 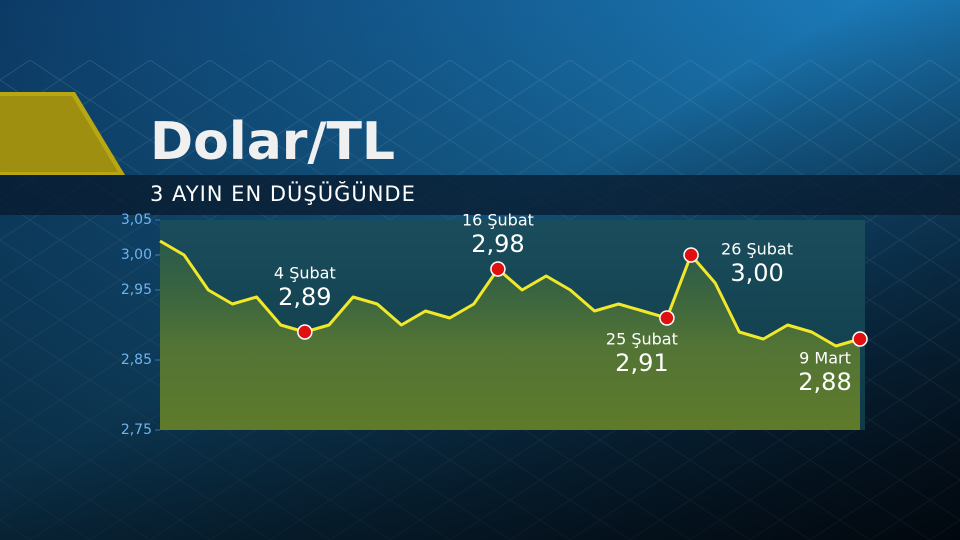 What do you see at coordinates (283, 193) in the screenshot?
I see `chart-subtitle: 3 AYIN EN DÜŞÜĞÜNDE` at bounding box center [283, 193].